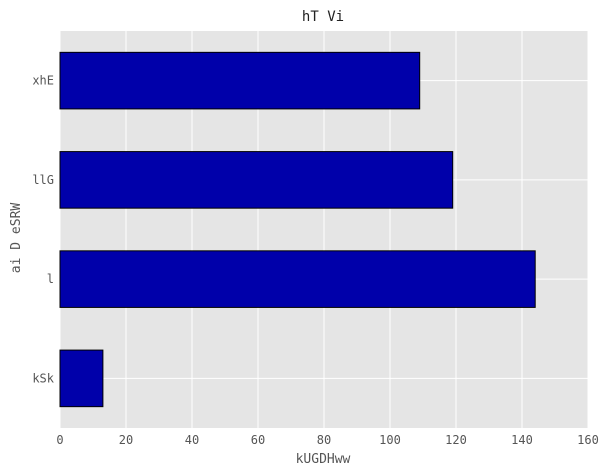  Describe the element at coordinates (258, 440) in the screenshot. I see `x-tick-label: 60` at that location.